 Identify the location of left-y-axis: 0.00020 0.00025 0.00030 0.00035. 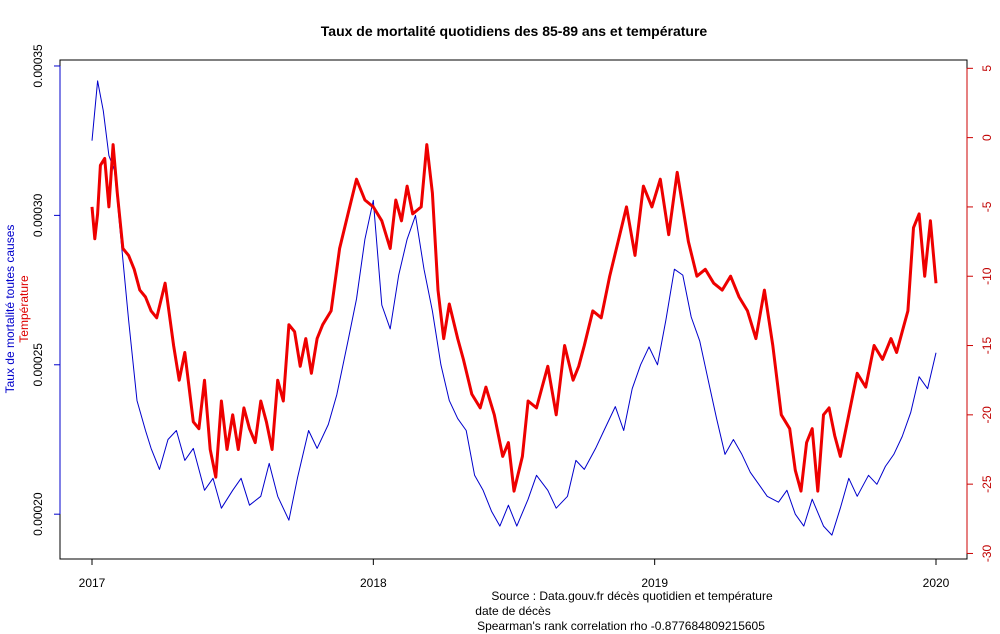
(46, 290).